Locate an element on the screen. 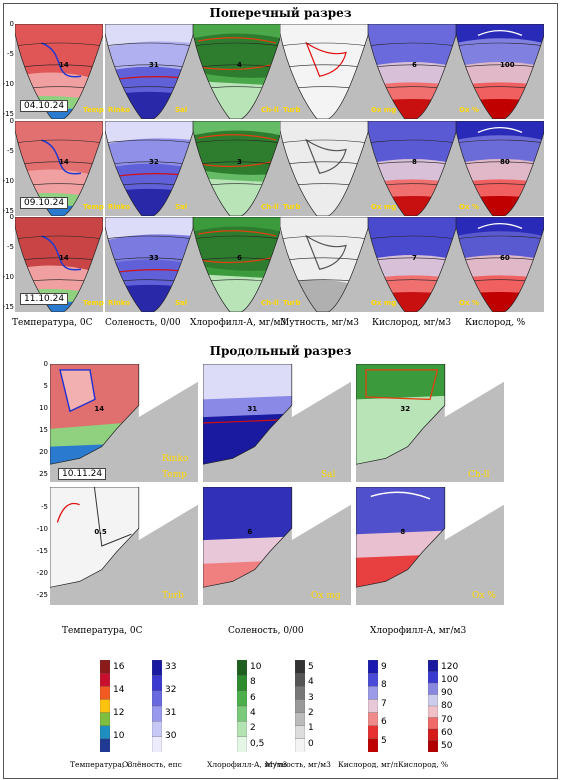  cross-panel-oxp-2: 80 is located at coordinates (500, 168).